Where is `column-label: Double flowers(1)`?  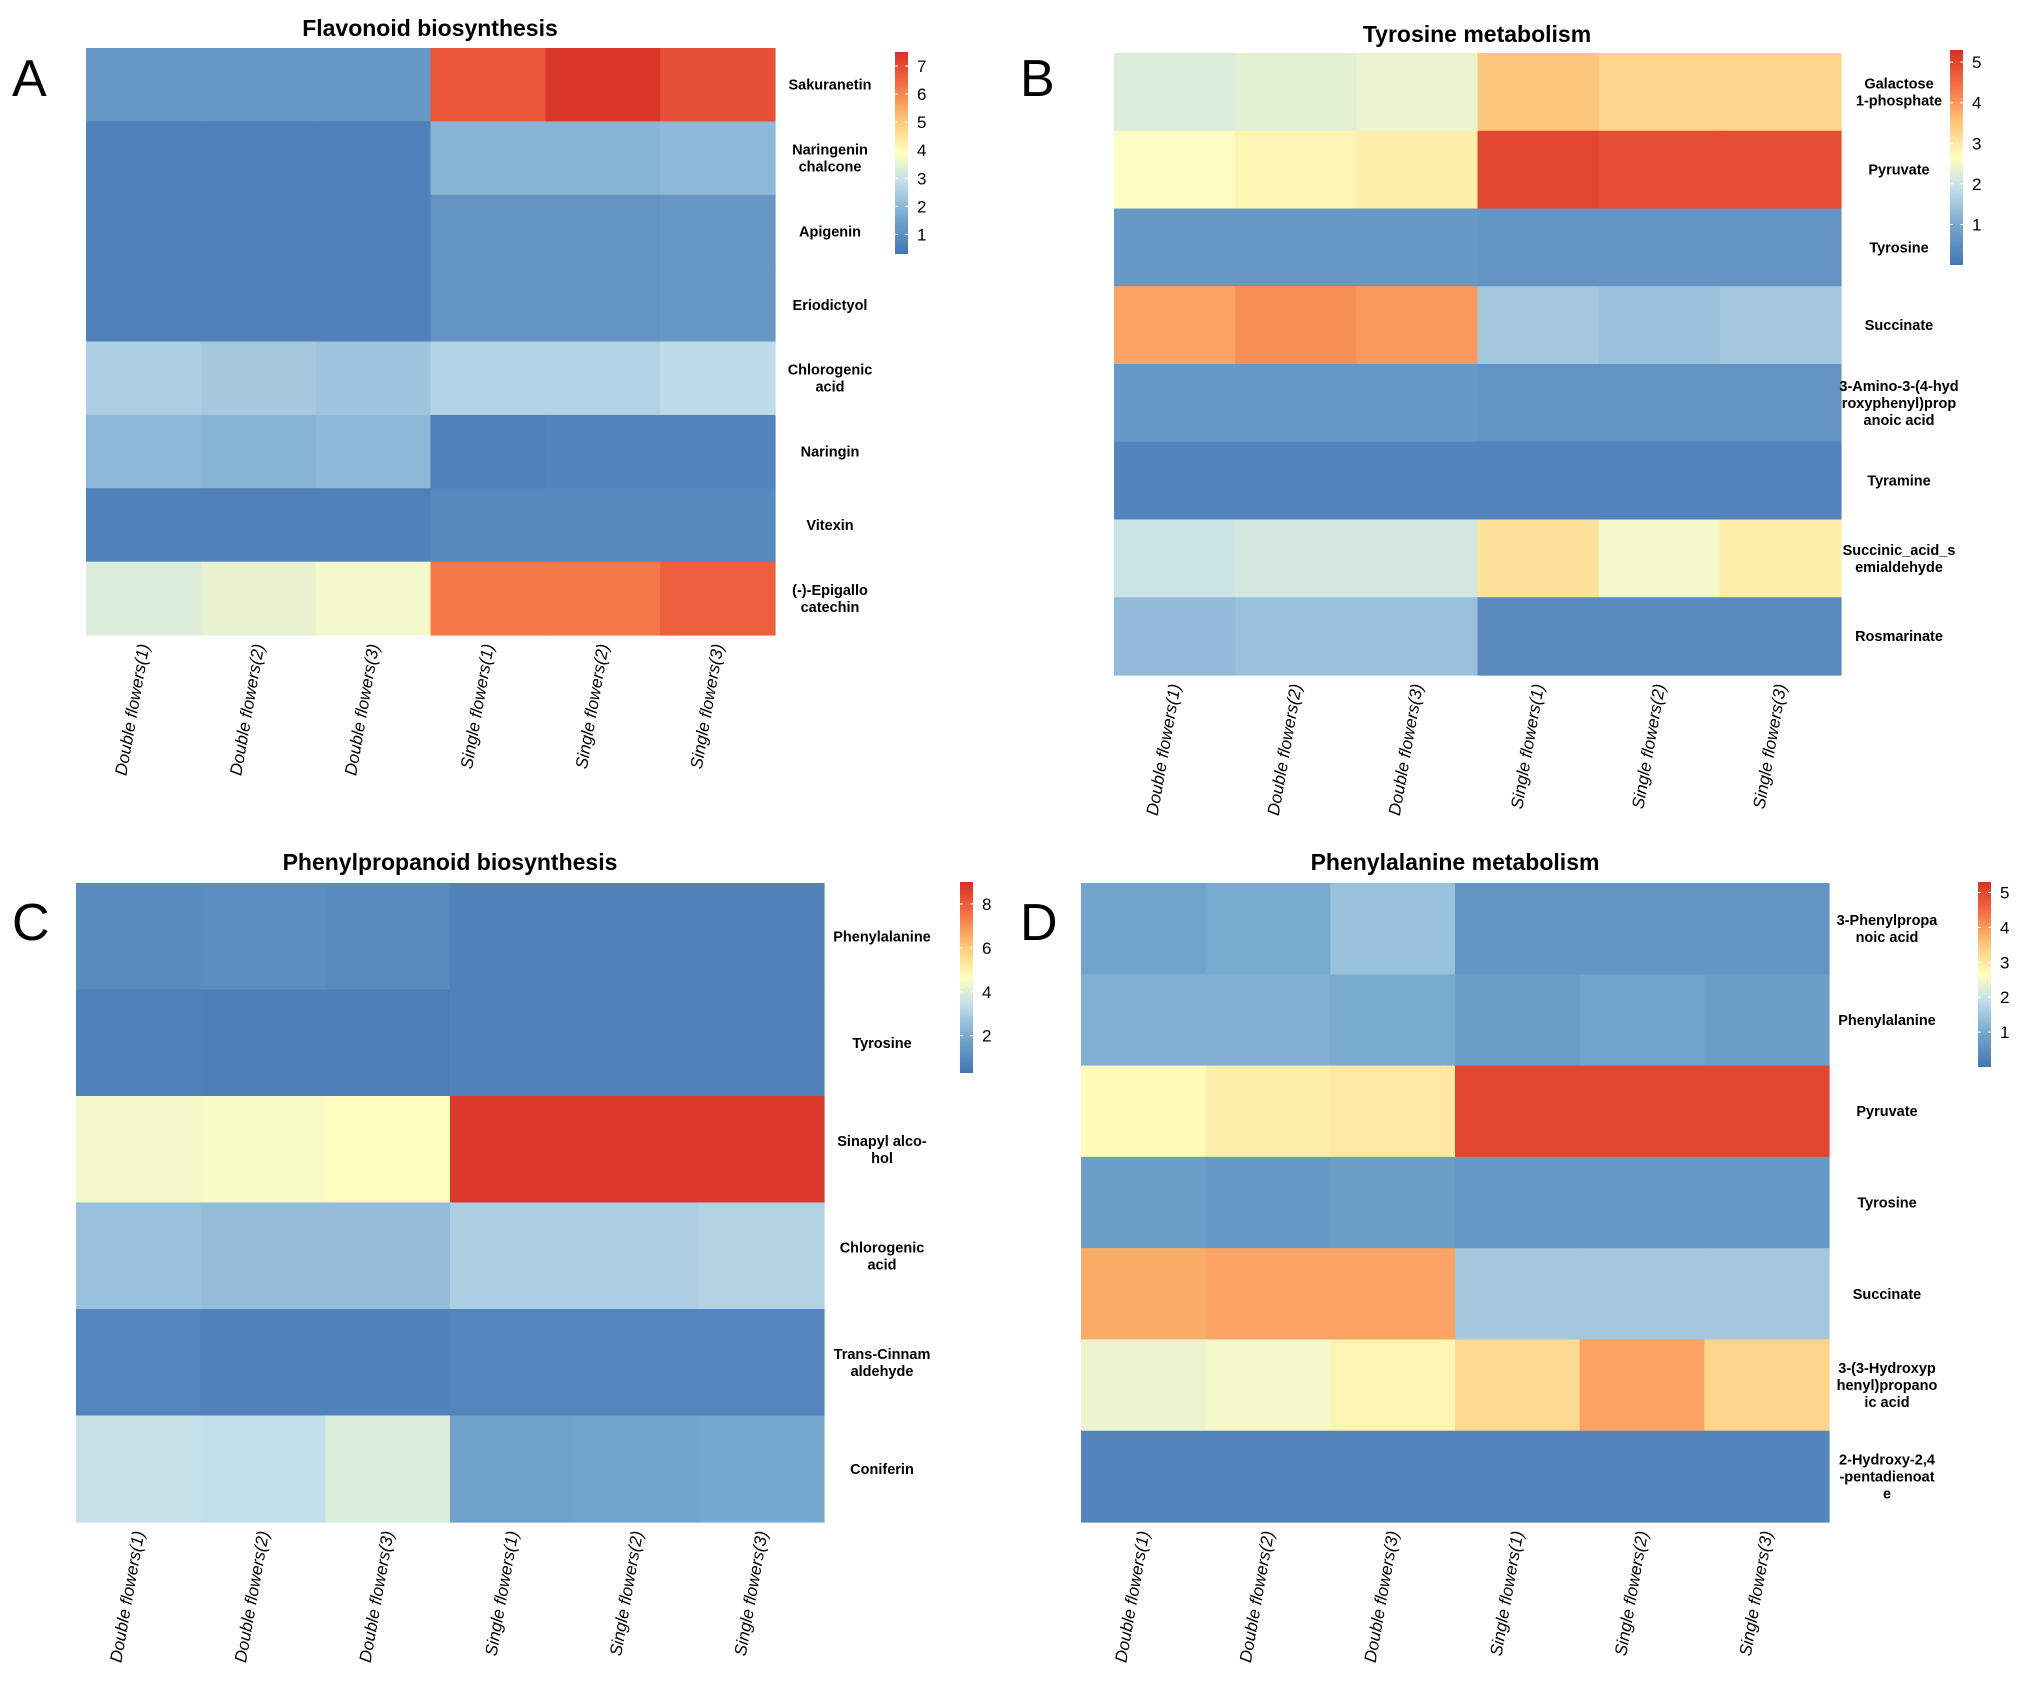
column-label: Double flowers(1) is located at coordinates (1132, 1596).